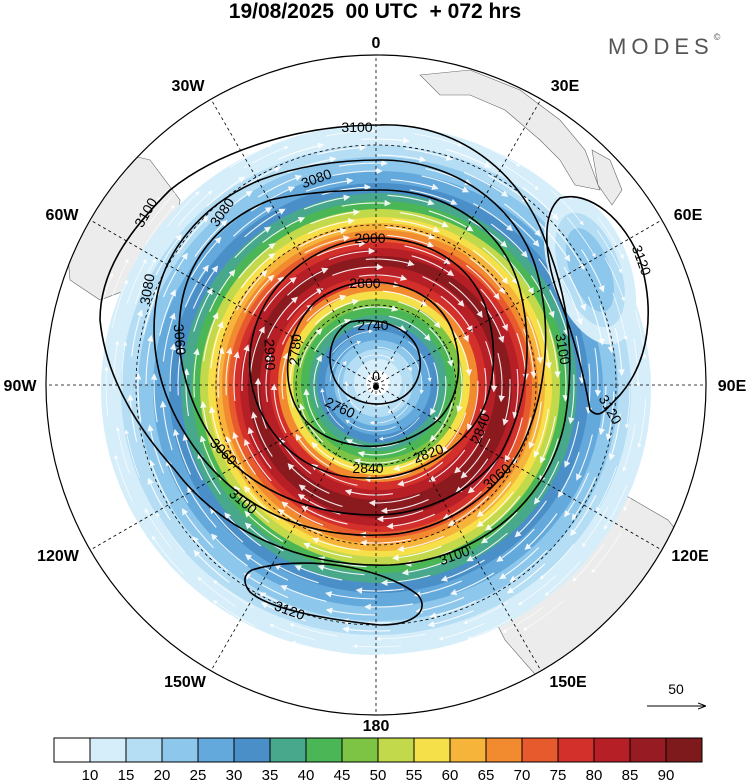  What do you see at coordinates (562, 349) in the screenshot?
I see `contour-label: 3100` at bounding box center [562, 349].